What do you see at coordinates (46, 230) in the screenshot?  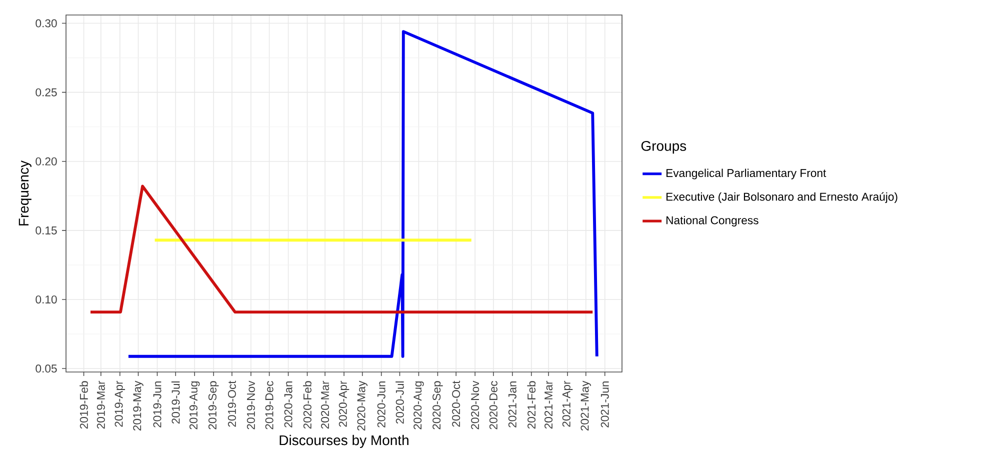 I see `y-tick-label: 0.15` at bounding box center [46, 230].